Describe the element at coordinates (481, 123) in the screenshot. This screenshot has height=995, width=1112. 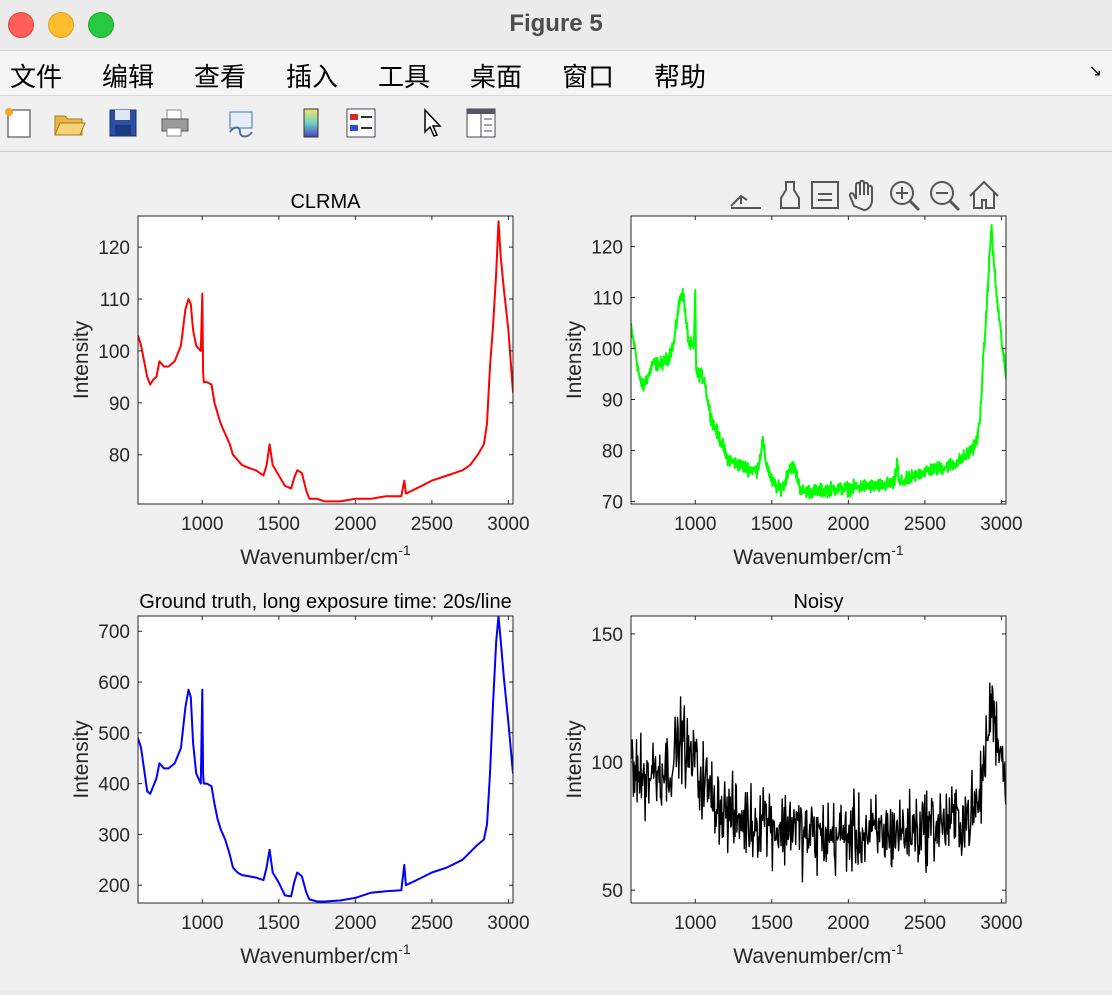
I see `property-inspector-icon` at that location.